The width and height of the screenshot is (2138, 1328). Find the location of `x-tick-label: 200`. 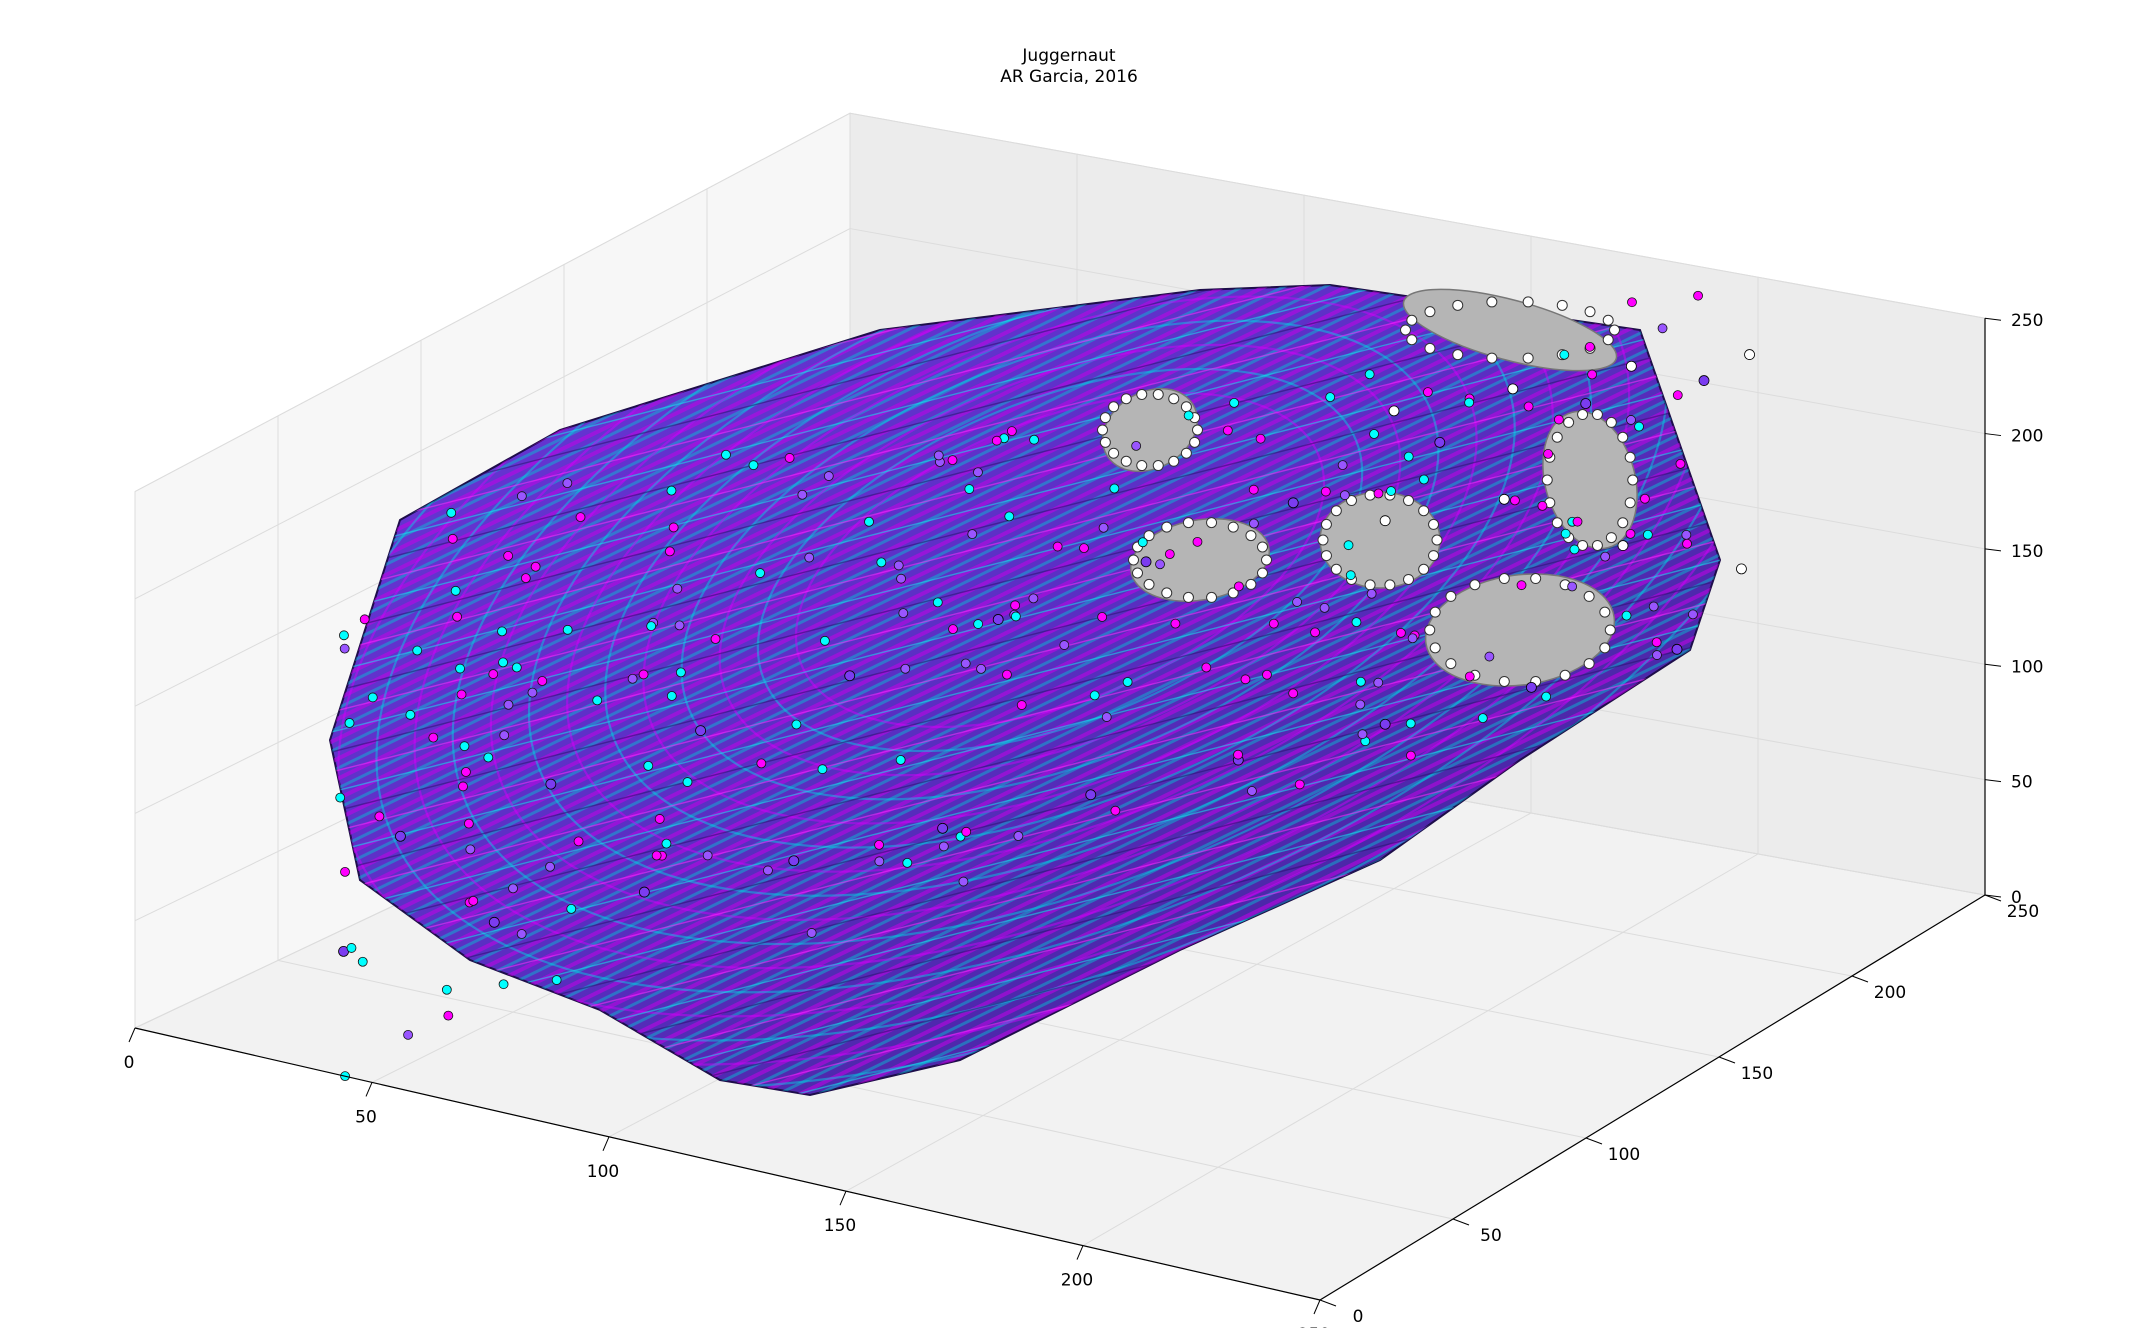

x-tick-label: 200 is located at coordinates (1077, 1281).